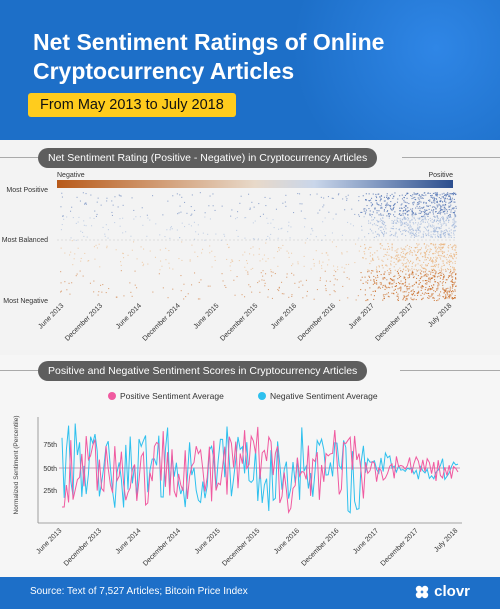  I want to click on scatter-x-tick-label: June 2015, so click(207, 316).